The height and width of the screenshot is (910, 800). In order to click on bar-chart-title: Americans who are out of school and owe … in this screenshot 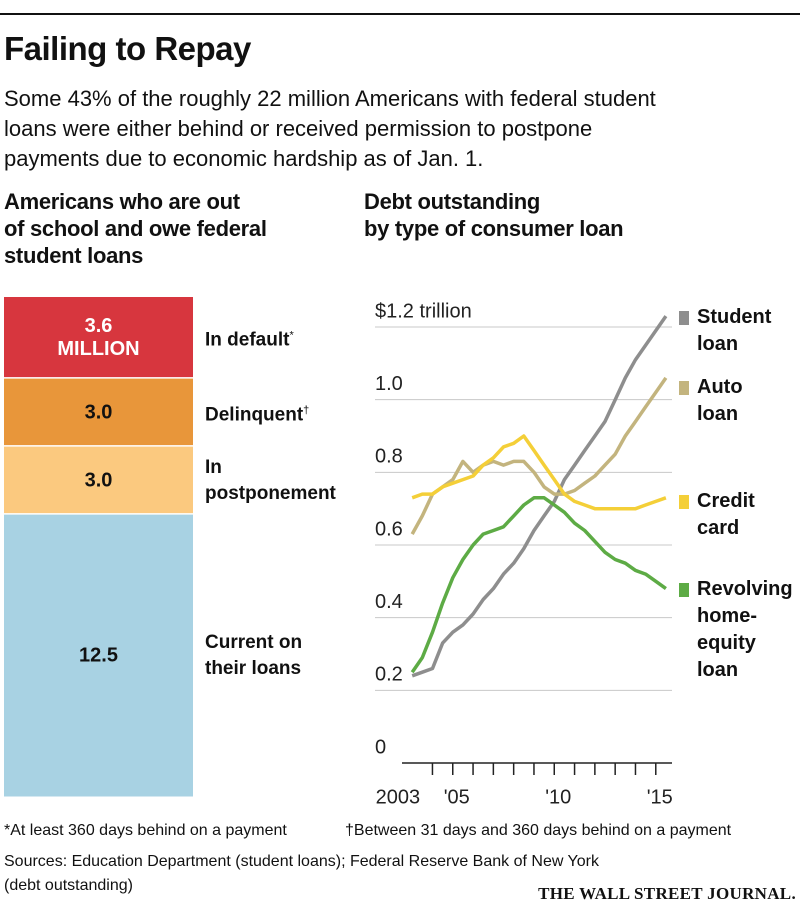, I will do `click(135, 228)`.